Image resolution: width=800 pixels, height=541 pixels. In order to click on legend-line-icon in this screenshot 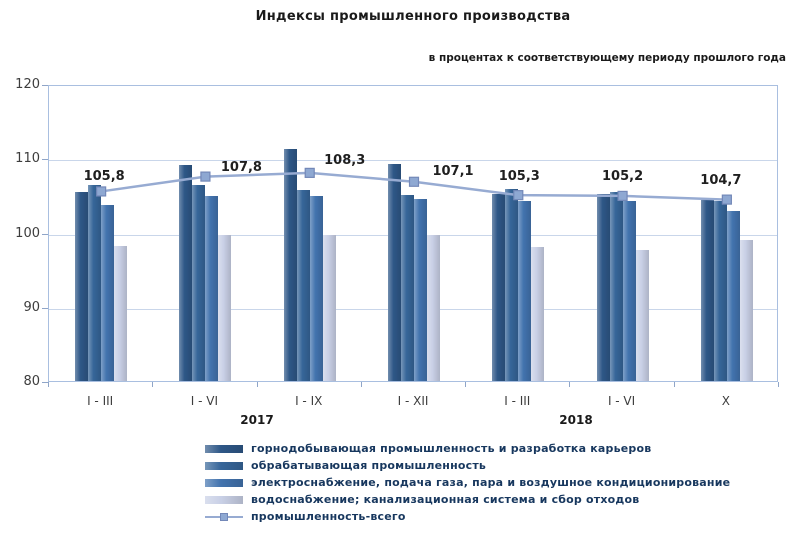, I will do `click(224, 517)`.